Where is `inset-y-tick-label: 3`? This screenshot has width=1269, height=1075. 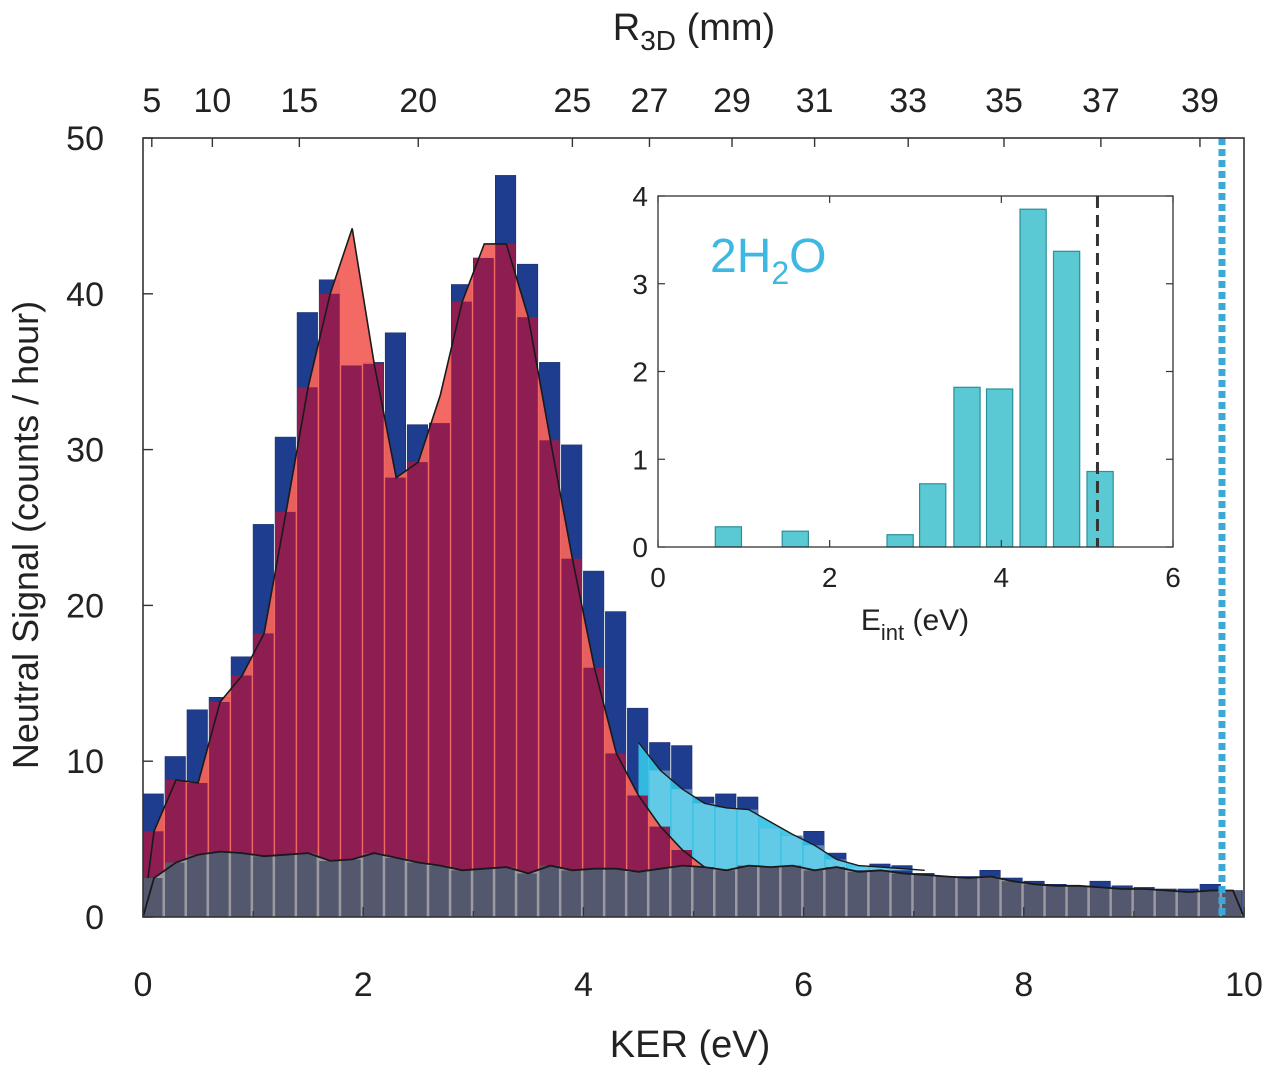 inset-y-tick-label: 3 is located at coordinates (640, 284).